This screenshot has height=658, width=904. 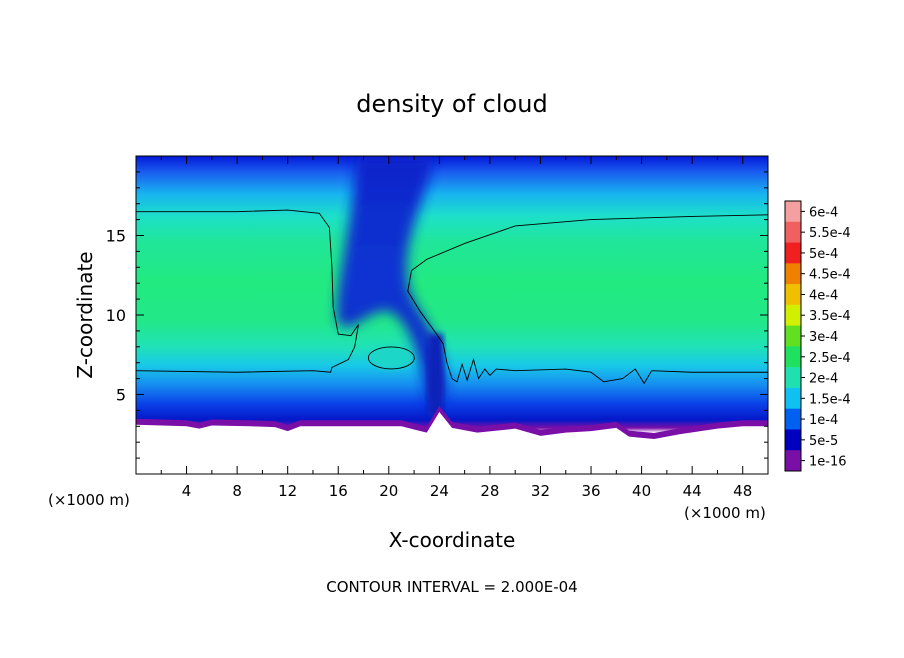 What do you see at coordinates (187, 491) in the screenshot?
I see `x-tick-label: 4` at bounding box center [187, 491].